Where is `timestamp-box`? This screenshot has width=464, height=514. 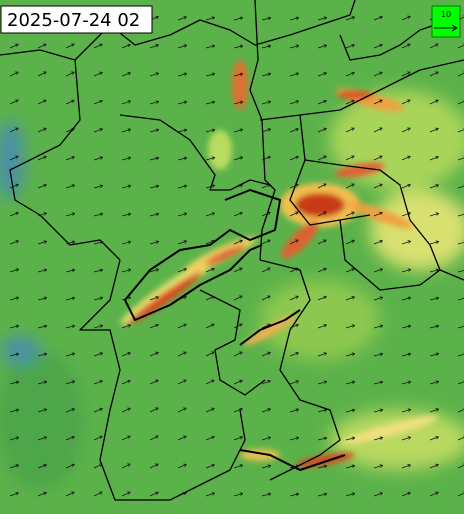 timestamp-box is located at coordinates (76, 19).